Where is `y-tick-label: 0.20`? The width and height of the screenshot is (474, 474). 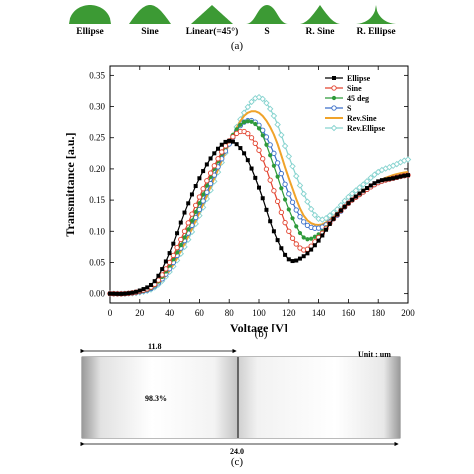 y-tick-label: 0.20 is located at coordinates (97, 169).